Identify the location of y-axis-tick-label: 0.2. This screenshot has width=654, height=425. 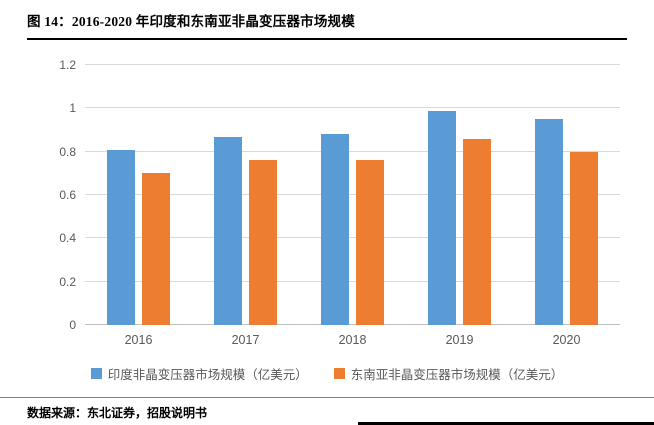
(67, 281).